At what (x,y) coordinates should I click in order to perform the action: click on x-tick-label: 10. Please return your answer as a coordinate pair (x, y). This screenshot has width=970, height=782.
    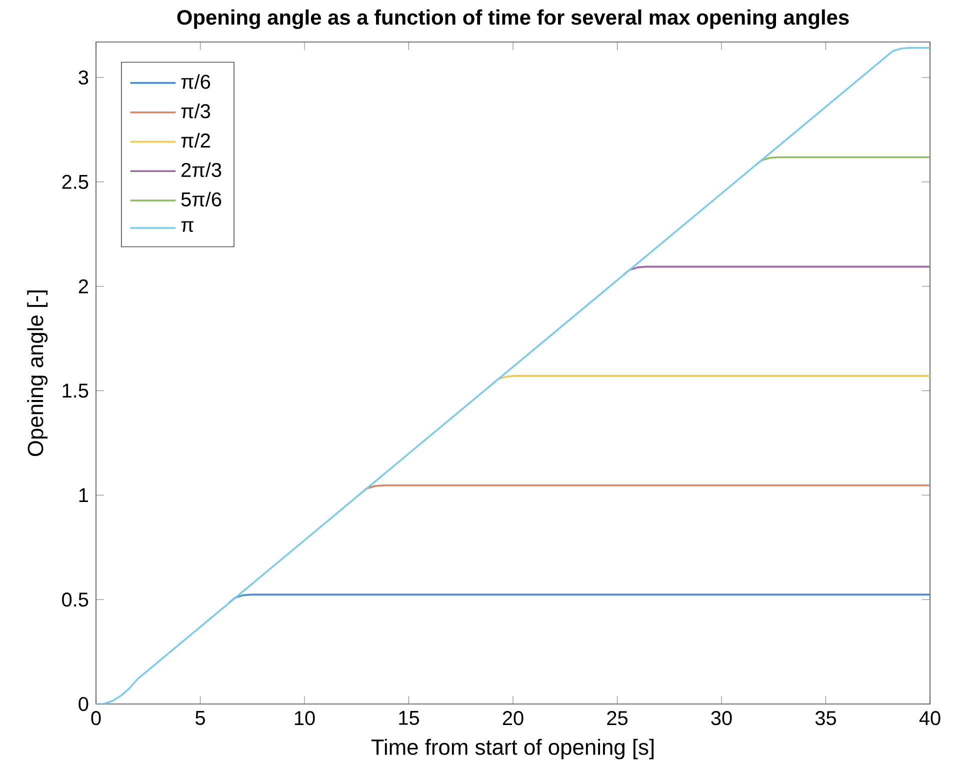
    Looking at the image, I should click on (304, 718).